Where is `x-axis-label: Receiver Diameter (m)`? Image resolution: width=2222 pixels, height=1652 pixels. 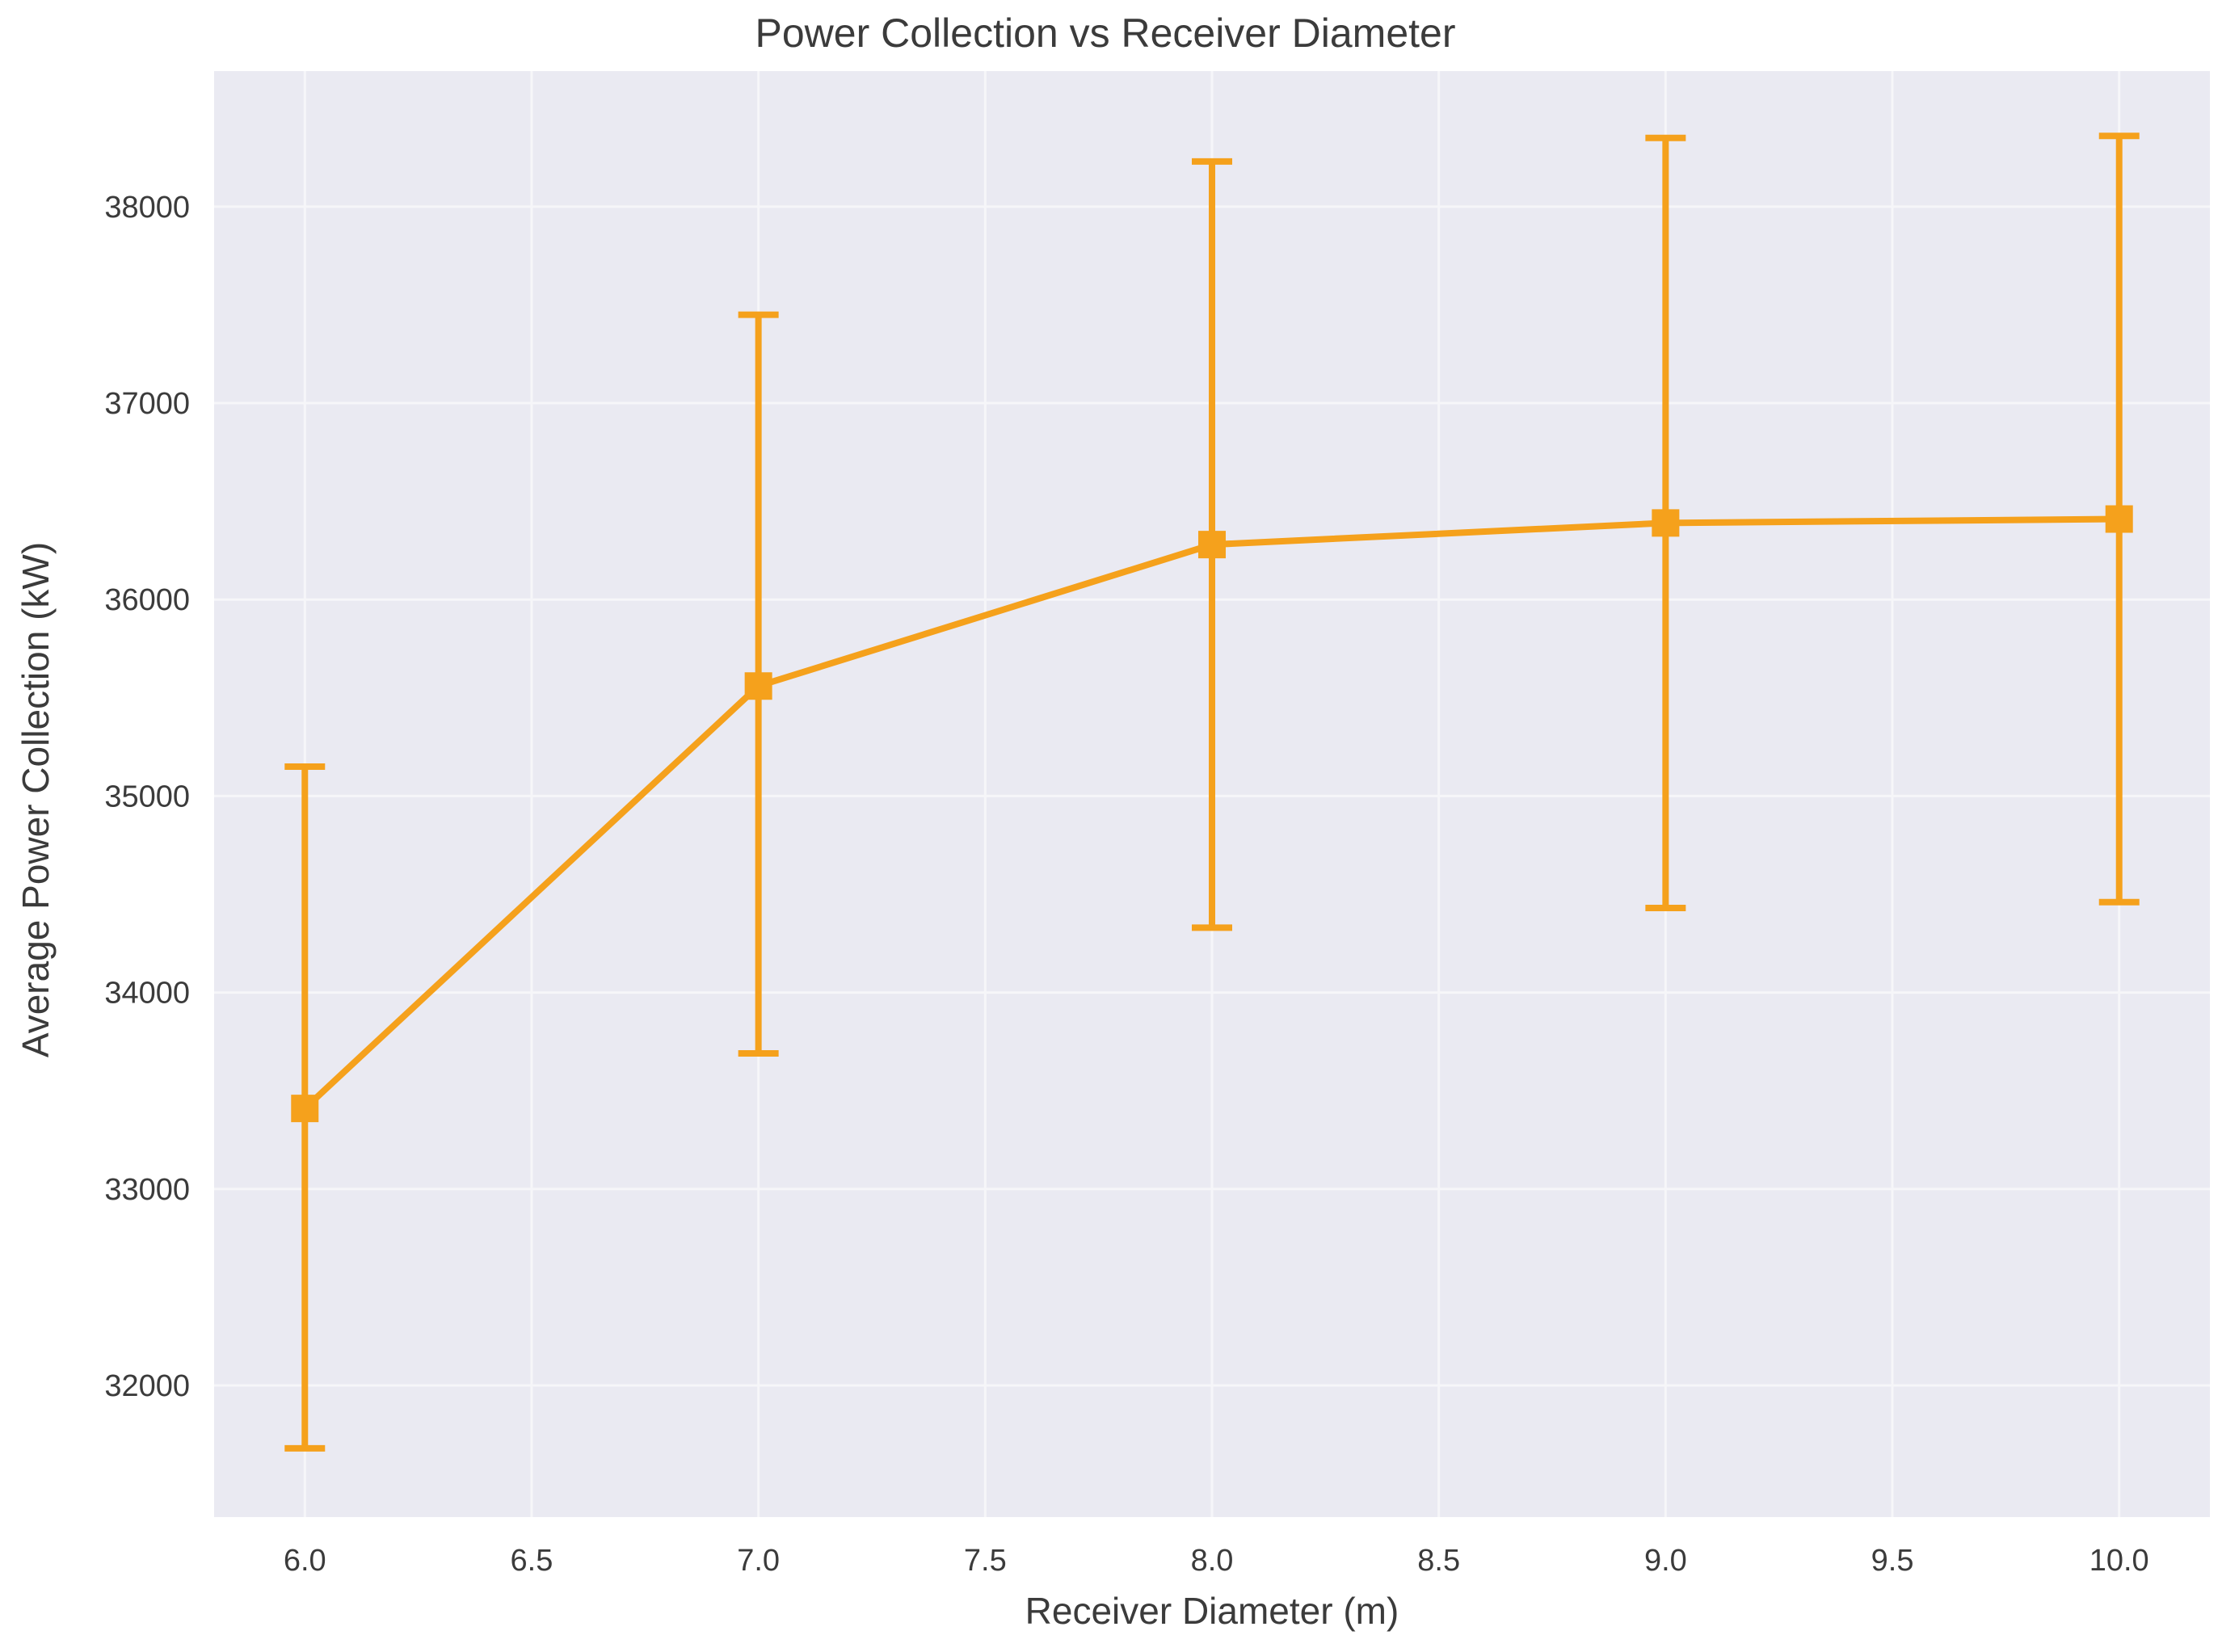 x-axis-label: Receiver Diameter (m) is located at coordinates (1212, 1611).